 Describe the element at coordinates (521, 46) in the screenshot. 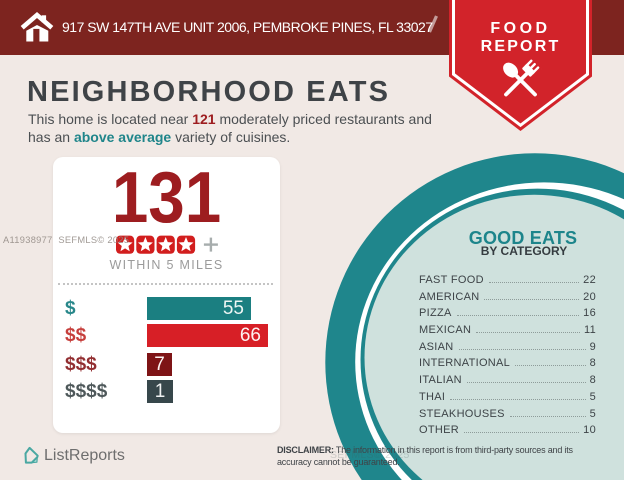

I see `svg-text: REPORT` at that location.